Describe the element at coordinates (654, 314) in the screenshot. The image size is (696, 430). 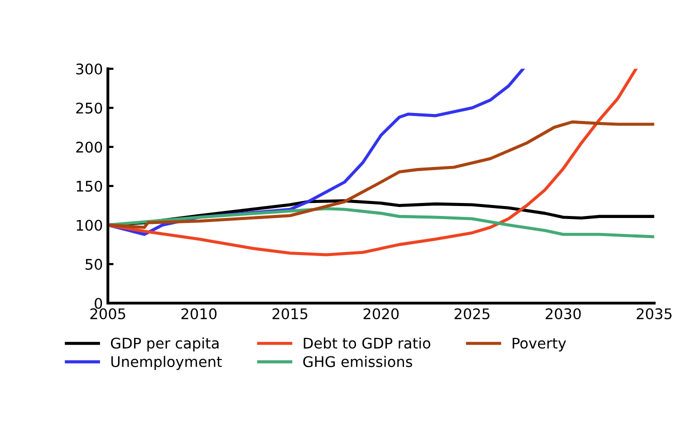
I see `x-tick-label: 2035` at that location.